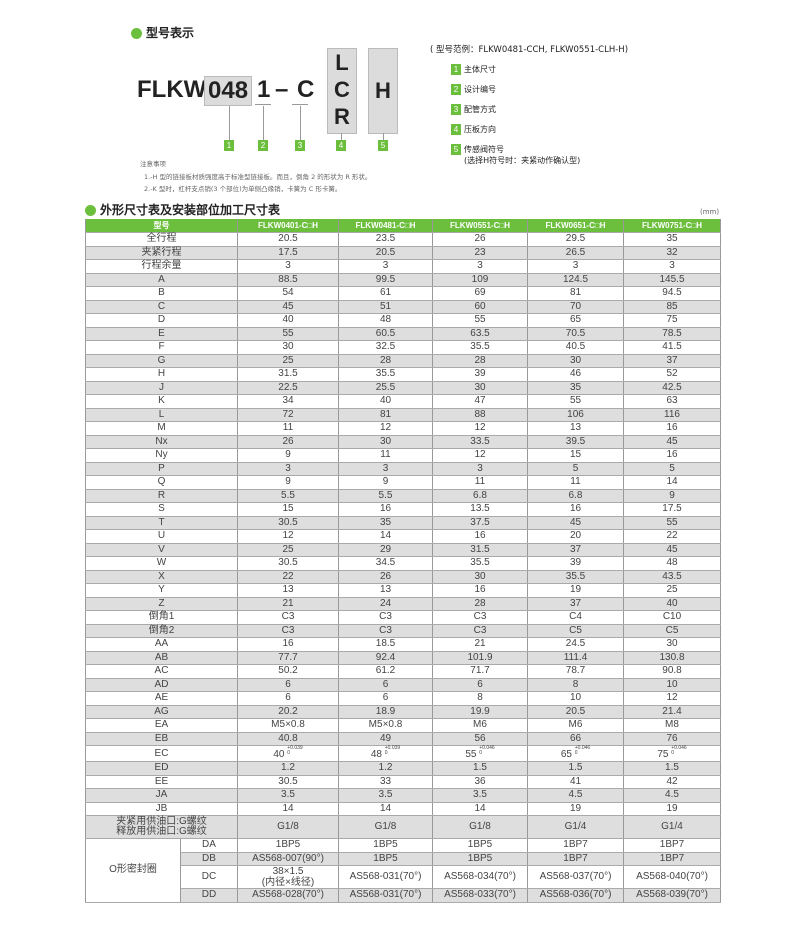 The width and height of the screenshot is (801, 926). What do you see at coordinates (480, 768) in the screenshot?
I see `table-cell: 1.5` at bounding box center [480, 768].